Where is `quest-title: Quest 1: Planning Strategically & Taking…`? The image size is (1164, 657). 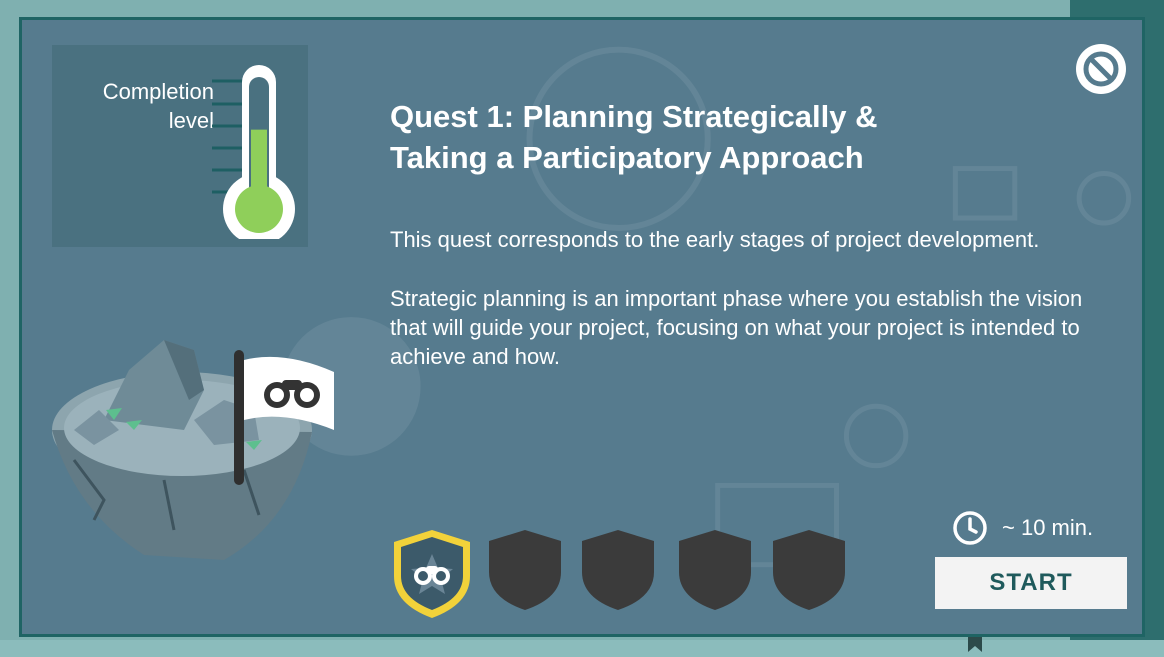
quest-title: Quest 1: Planning Strategically & Taking… is located at coordinates (710, 137).